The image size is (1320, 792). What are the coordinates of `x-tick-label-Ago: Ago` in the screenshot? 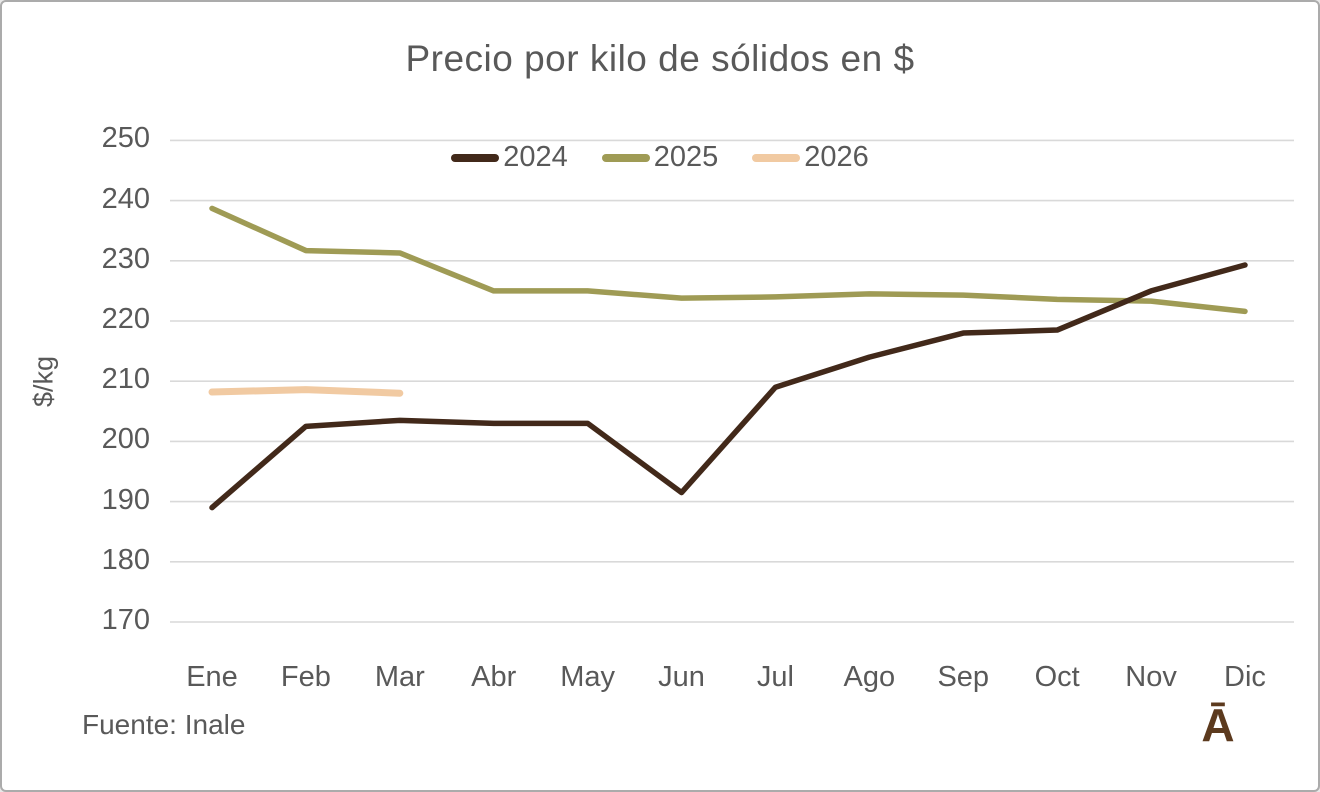 It's located at (869, 677).